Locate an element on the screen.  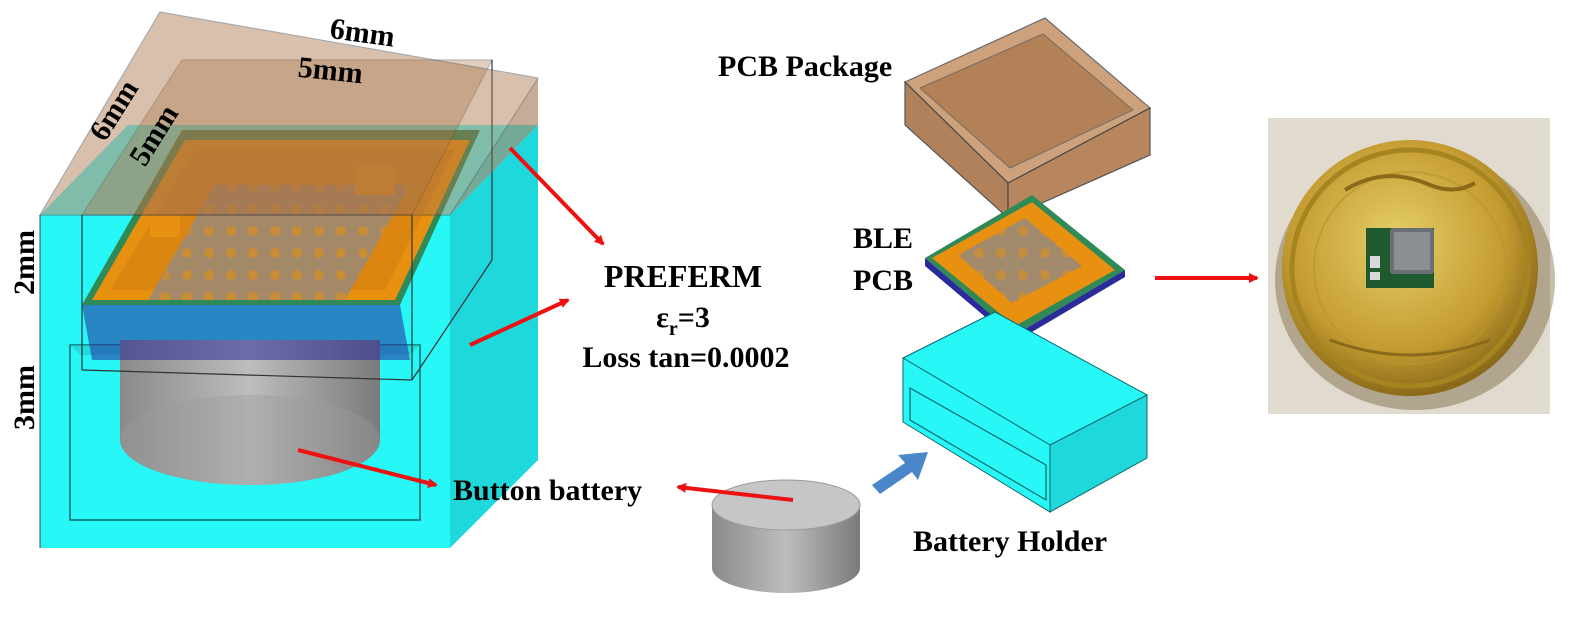
arrow-battery-to-label is located at coordinates (367, 468).